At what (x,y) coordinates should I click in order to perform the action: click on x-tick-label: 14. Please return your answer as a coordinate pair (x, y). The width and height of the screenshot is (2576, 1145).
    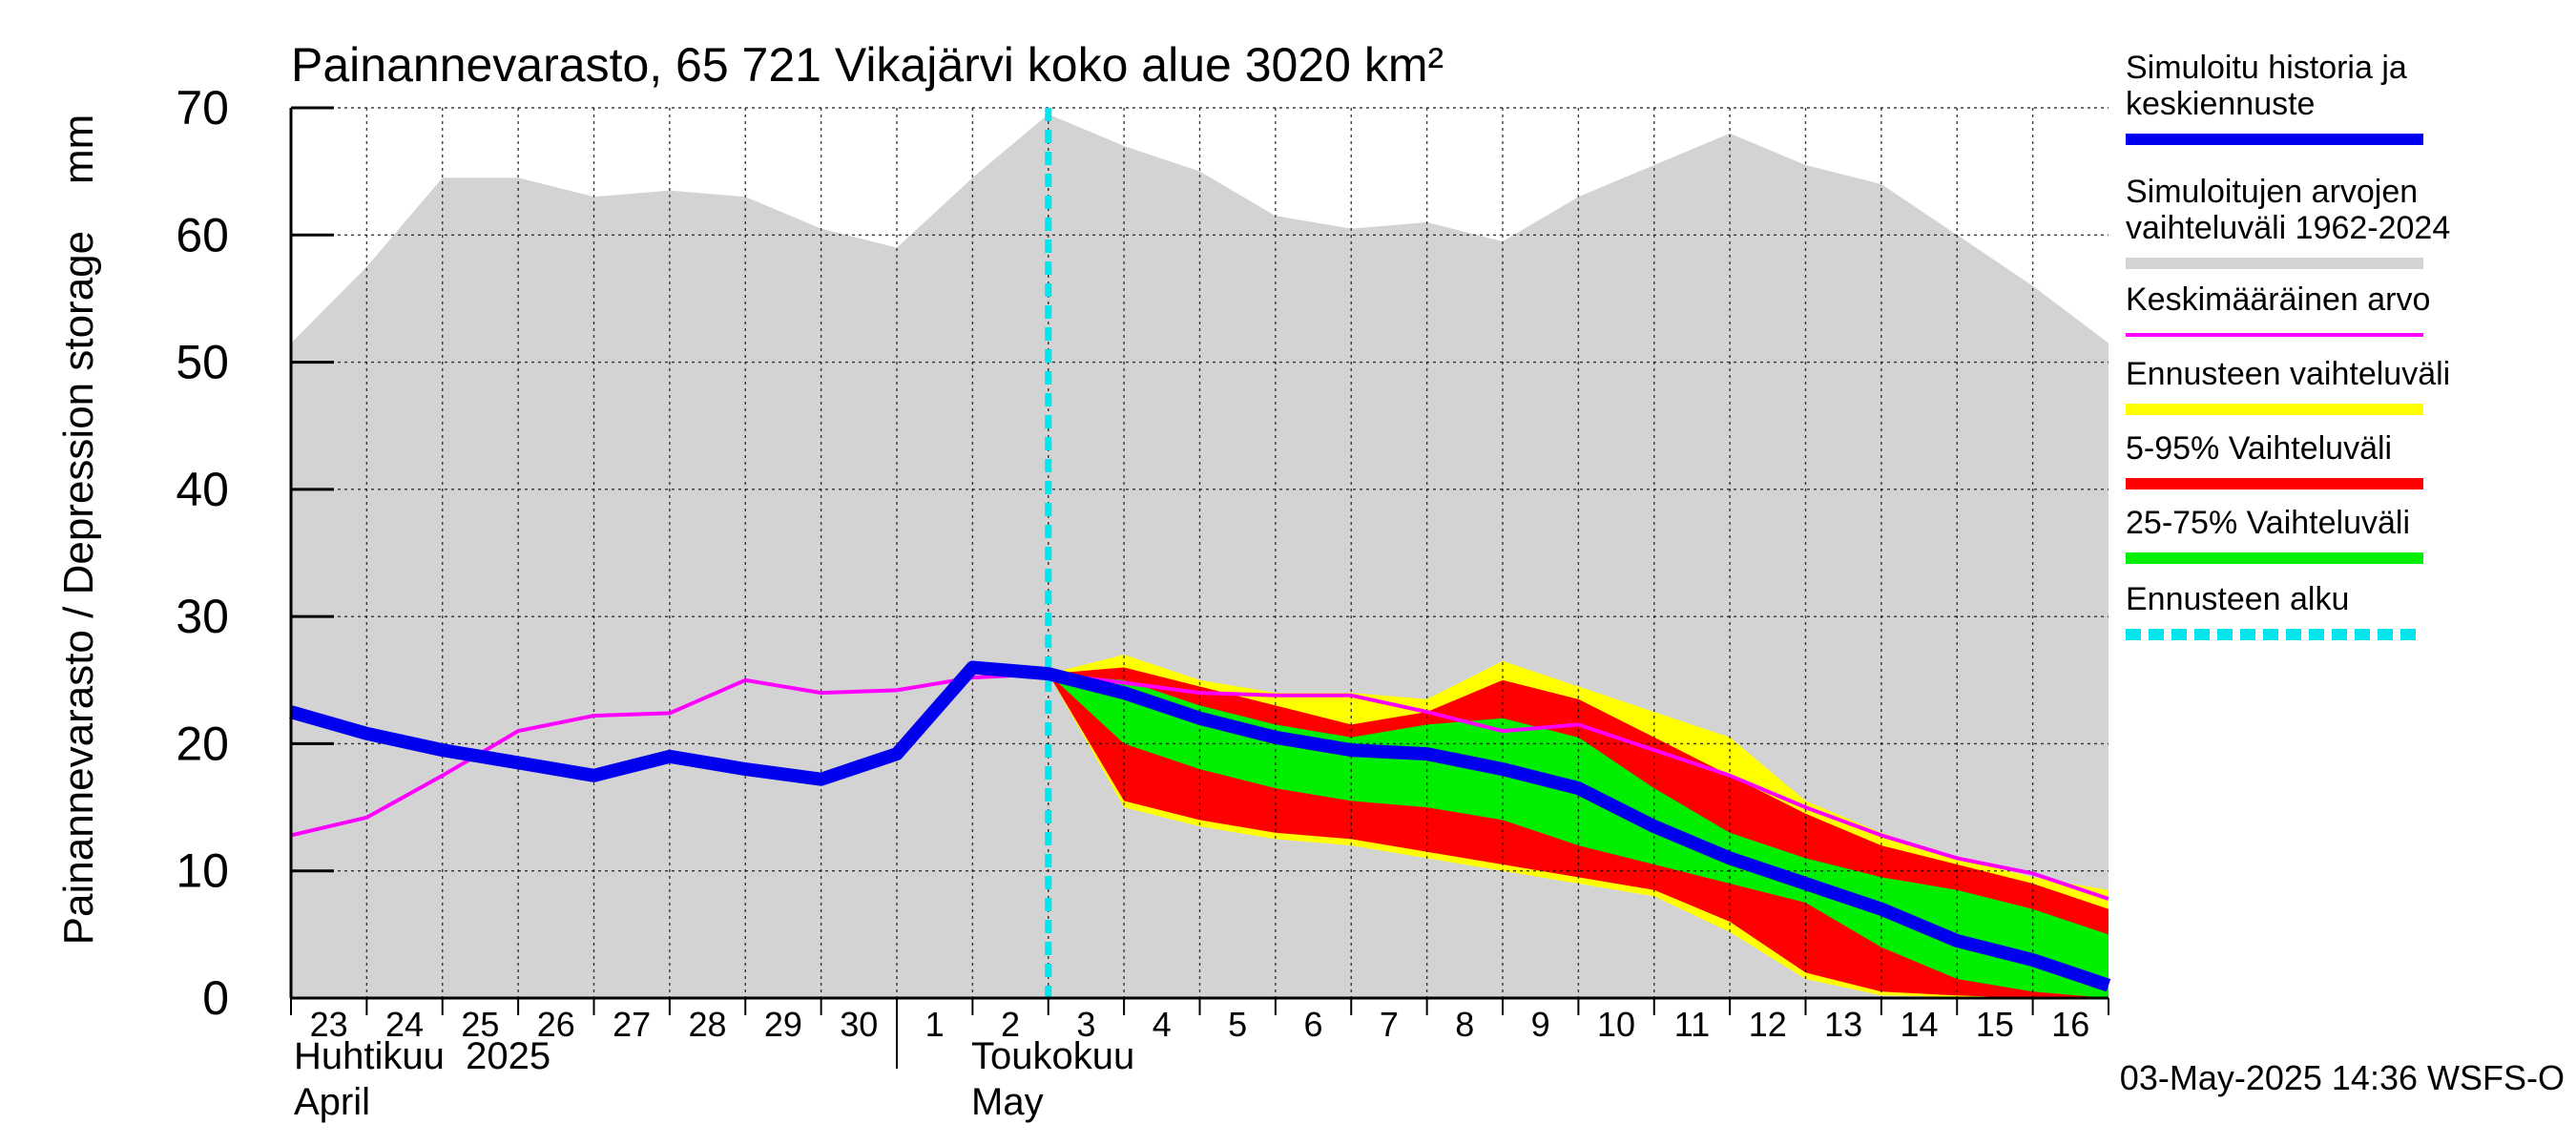
    Looking at the image, I should click on (1920, 1025).